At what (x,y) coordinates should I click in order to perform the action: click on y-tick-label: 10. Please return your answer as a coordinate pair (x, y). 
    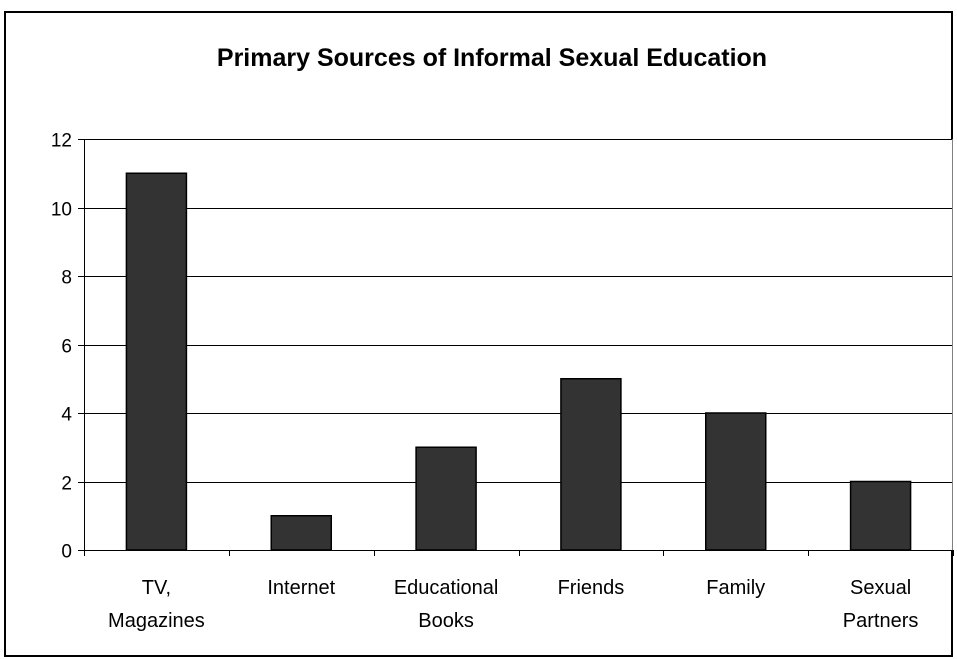
    Looking at the image, I should click on (61, 210).